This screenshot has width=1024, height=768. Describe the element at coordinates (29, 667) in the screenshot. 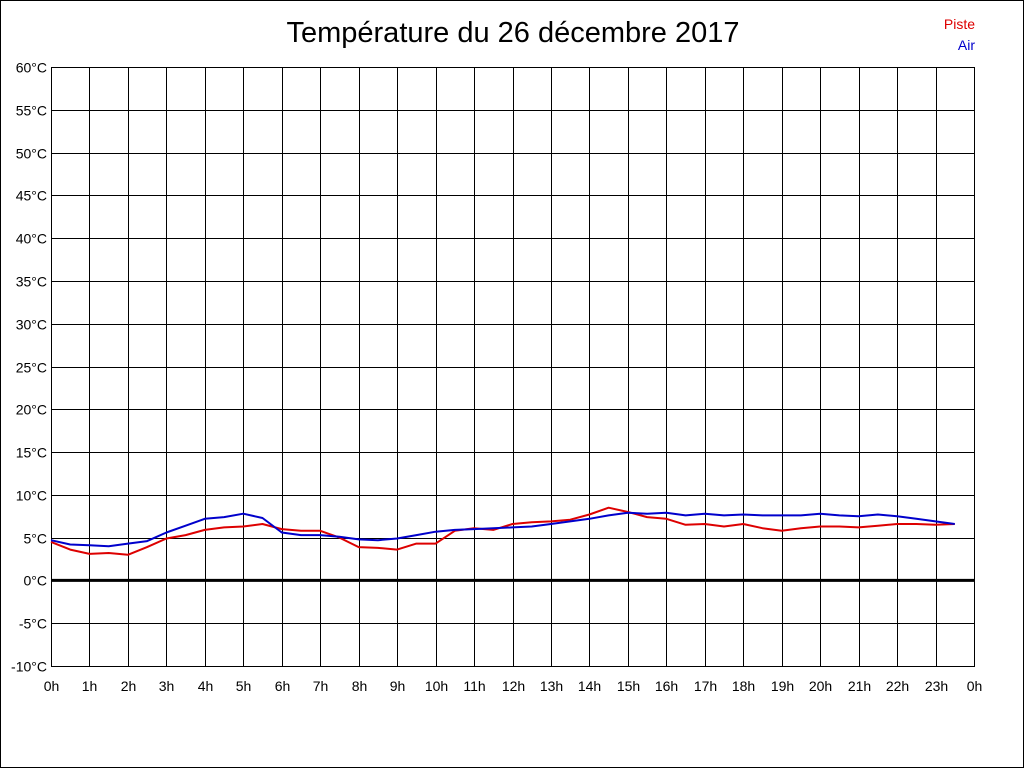

I see `y-tick-label: -10°C` at that location.